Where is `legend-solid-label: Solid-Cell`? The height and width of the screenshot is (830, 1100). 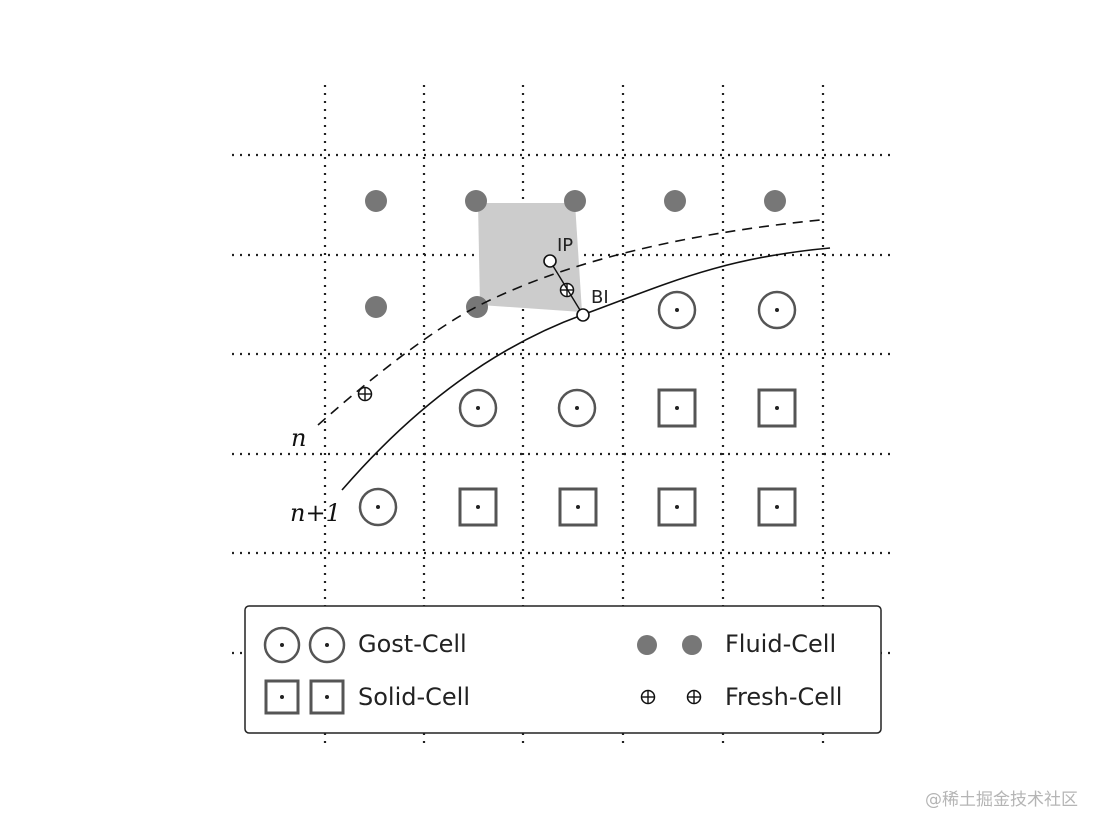 legend-solid-label: Solid-Cell is located at coordinates (414, 697).